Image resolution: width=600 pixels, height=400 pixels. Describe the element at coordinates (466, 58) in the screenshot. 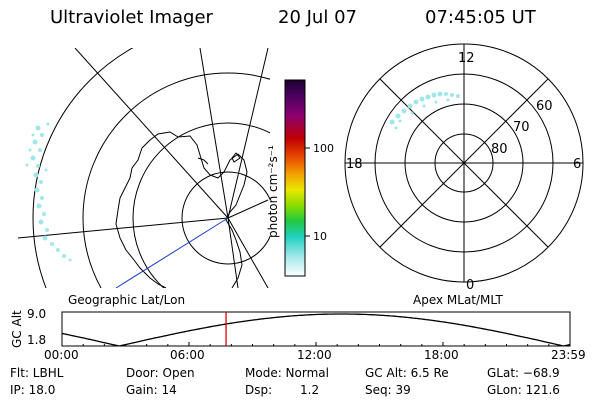

I see `mlt-label-12: 12` at that location.